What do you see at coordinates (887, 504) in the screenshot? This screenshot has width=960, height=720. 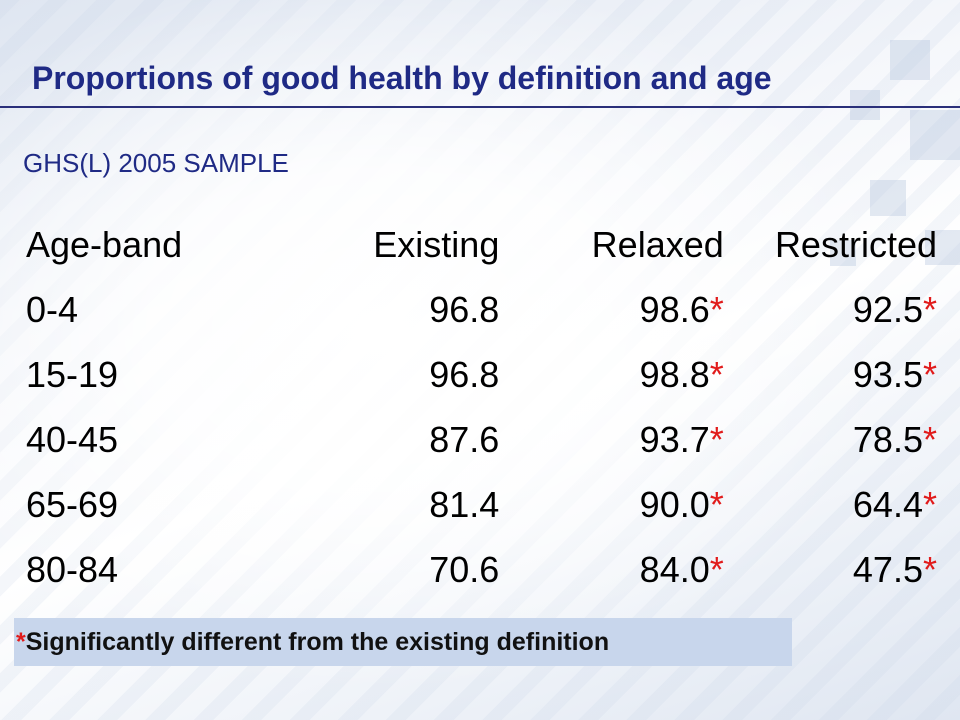 I see `restricted-value: 64.4` at bounding box center [887, 504].